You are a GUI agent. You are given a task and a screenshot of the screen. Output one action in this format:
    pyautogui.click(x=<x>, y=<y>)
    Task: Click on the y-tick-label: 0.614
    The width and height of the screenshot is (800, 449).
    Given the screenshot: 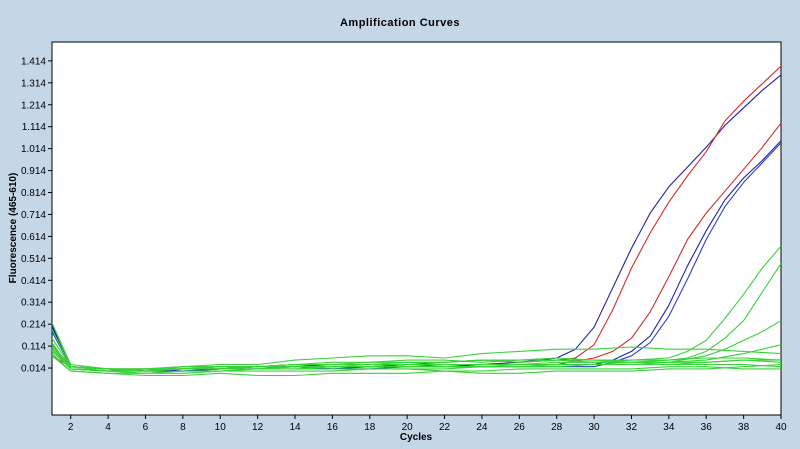 What is the action you would take?
    pyautogui.click(x=33, y=237)
    